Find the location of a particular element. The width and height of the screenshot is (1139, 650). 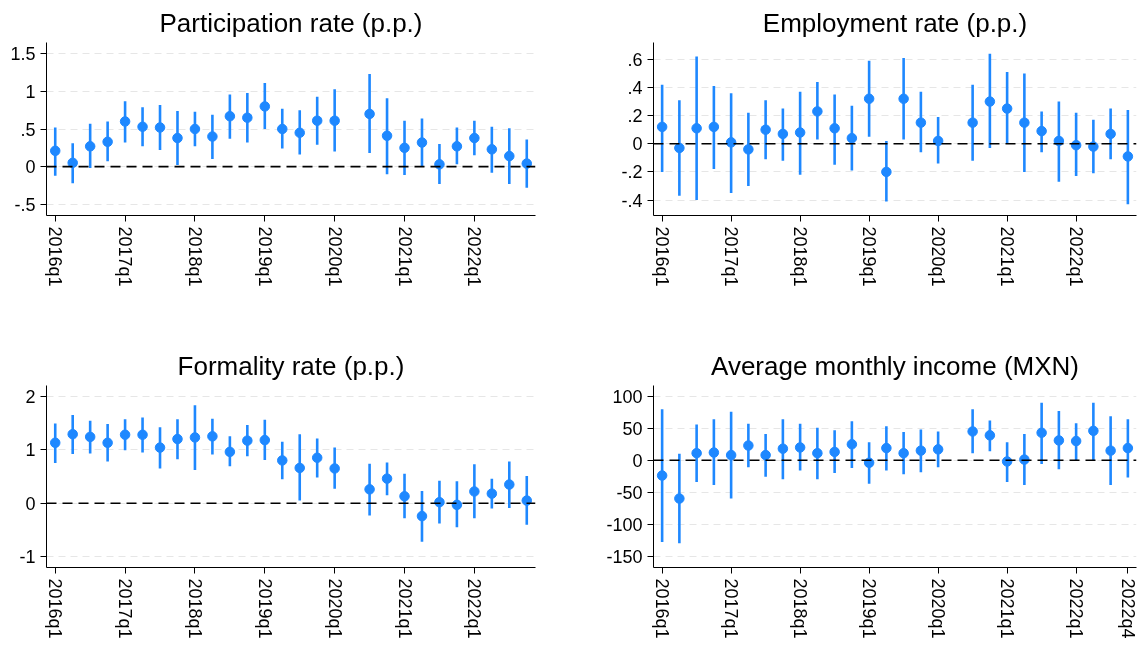

y-tick-label: -1 is located at coordinates (27, 557).